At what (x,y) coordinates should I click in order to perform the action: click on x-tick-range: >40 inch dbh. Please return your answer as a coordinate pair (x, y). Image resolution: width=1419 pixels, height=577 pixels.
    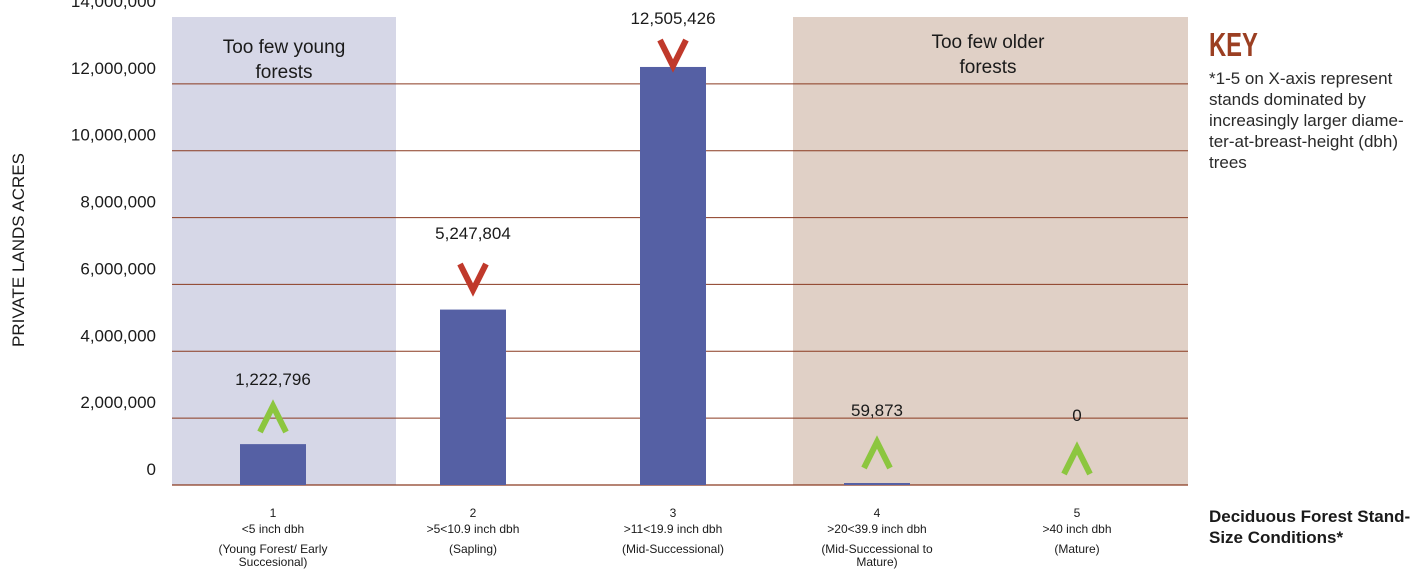
    Looking at the image, I should click on (1076, 529).